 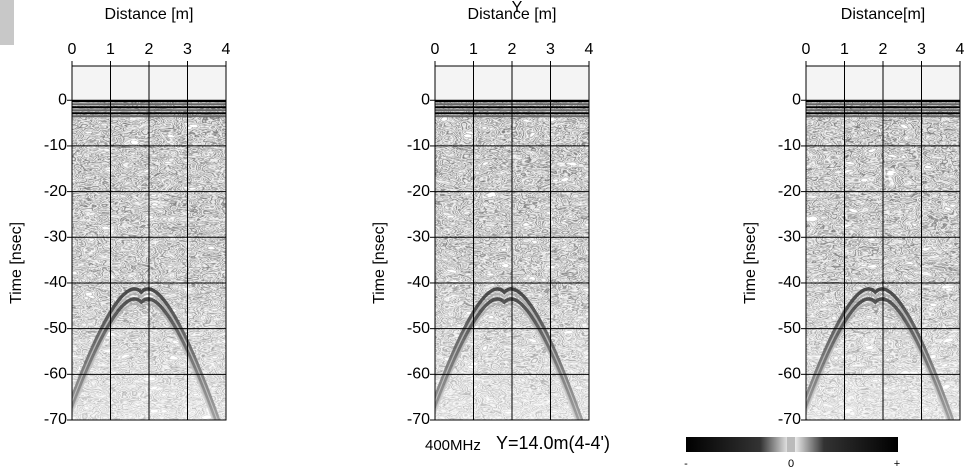 I want to click on colorbar-label: -, so click(x=686, y=464).